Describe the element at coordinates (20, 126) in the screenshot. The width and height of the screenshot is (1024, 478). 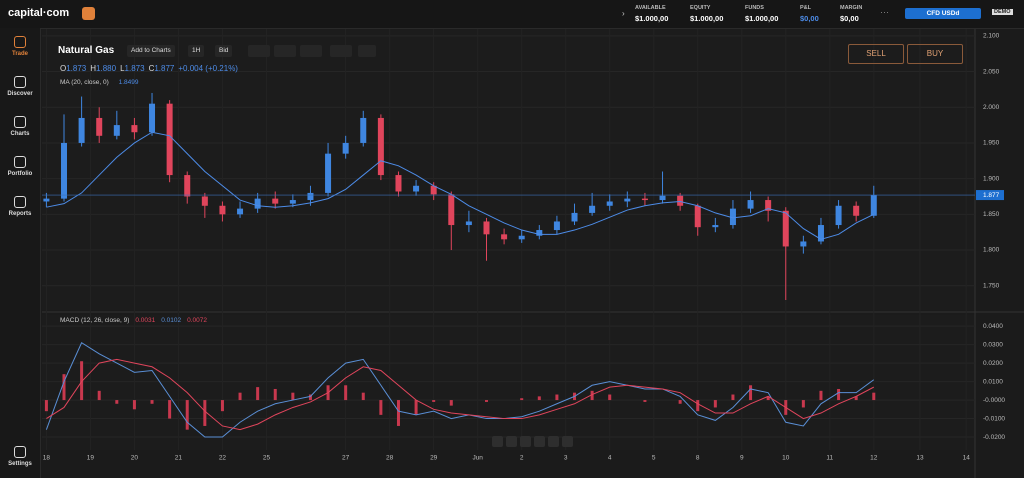
I see `nav-item: Charts` at that location.